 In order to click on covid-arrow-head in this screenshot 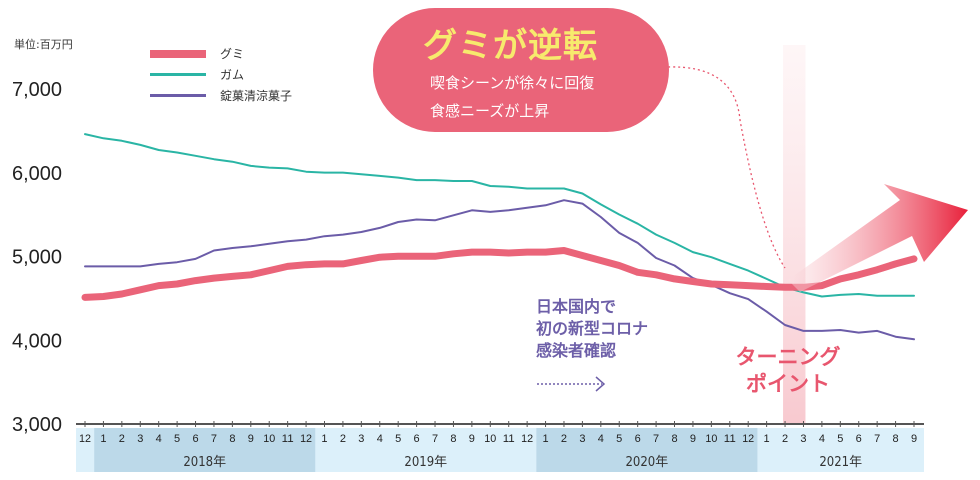, I will do `click(600, 384)`.